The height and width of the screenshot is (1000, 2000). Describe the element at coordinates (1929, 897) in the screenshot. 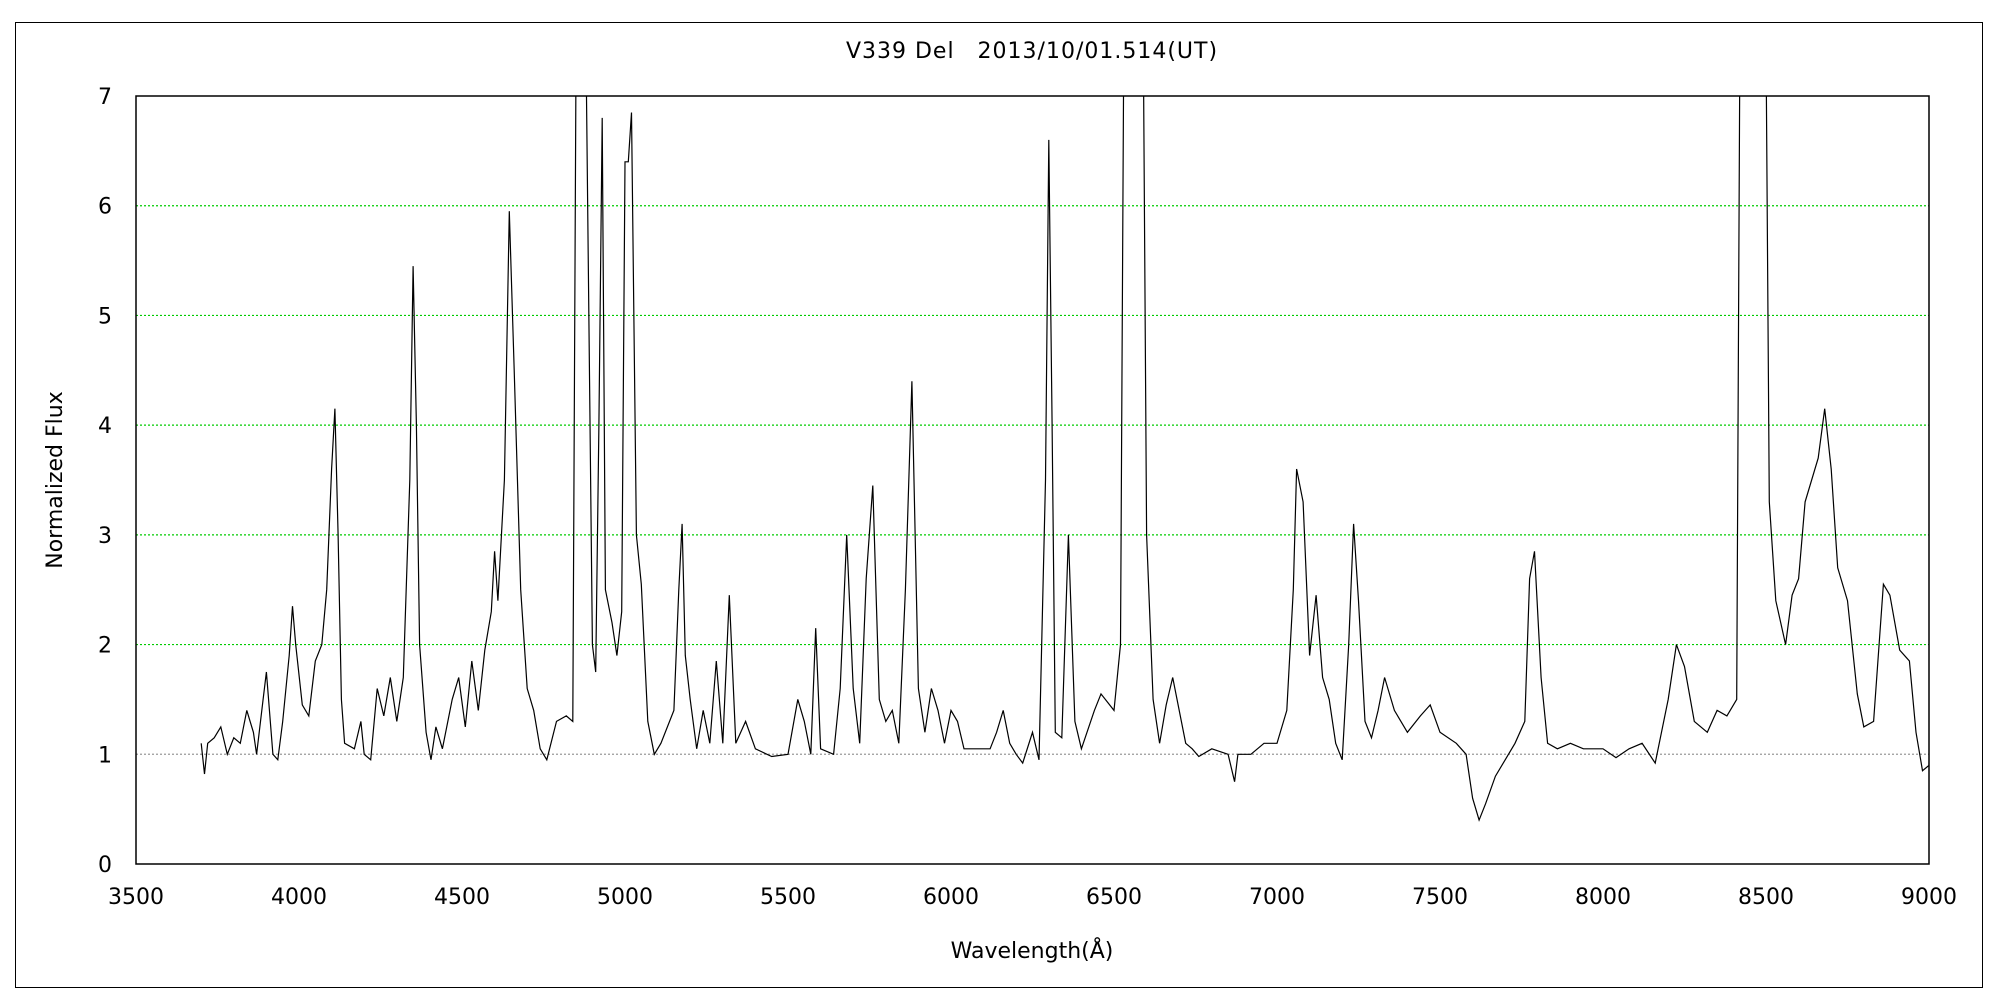

I see `x-tick-label: 9000` at that location.